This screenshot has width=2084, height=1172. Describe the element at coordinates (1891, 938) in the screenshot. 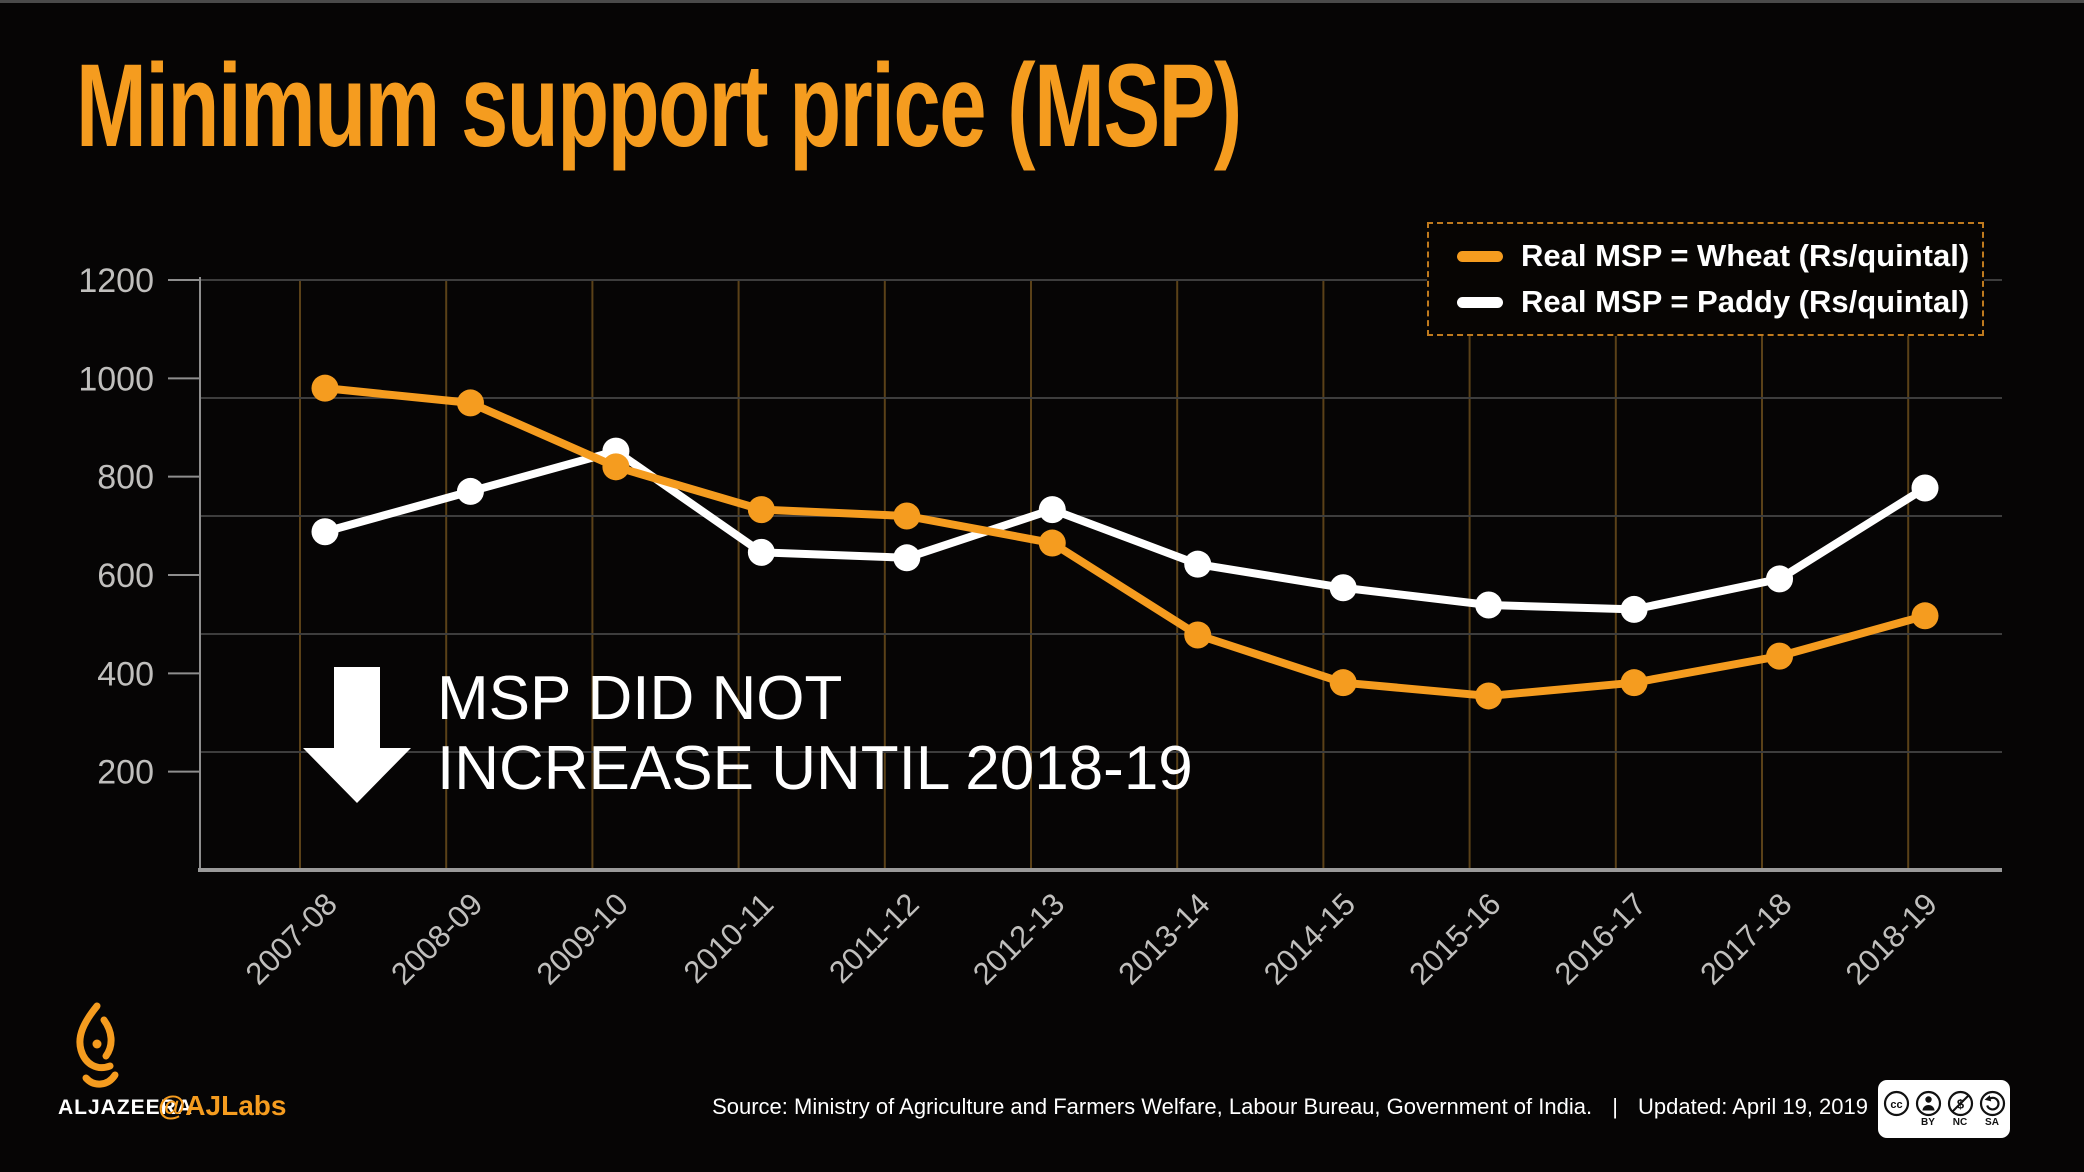

I see `x-tick-label: 2018-19` at that location.